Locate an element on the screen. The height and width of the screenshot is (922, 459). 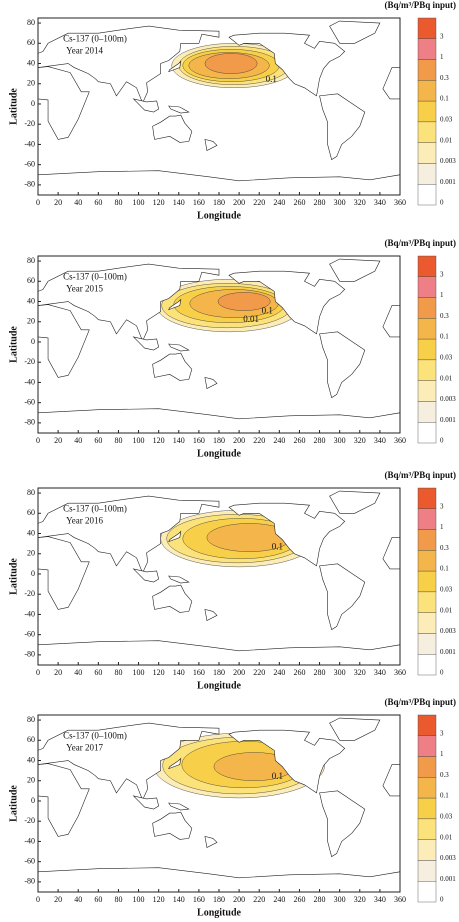
panel-year: Year 2016 is located at coordinates (84, 520).